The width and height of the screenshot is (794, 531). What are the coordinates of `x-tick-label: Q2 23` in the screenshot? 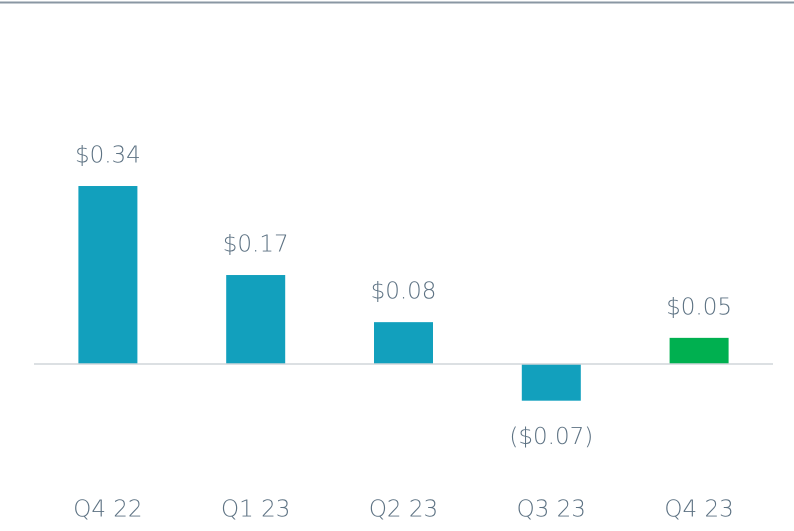 It's located at (403, 510).